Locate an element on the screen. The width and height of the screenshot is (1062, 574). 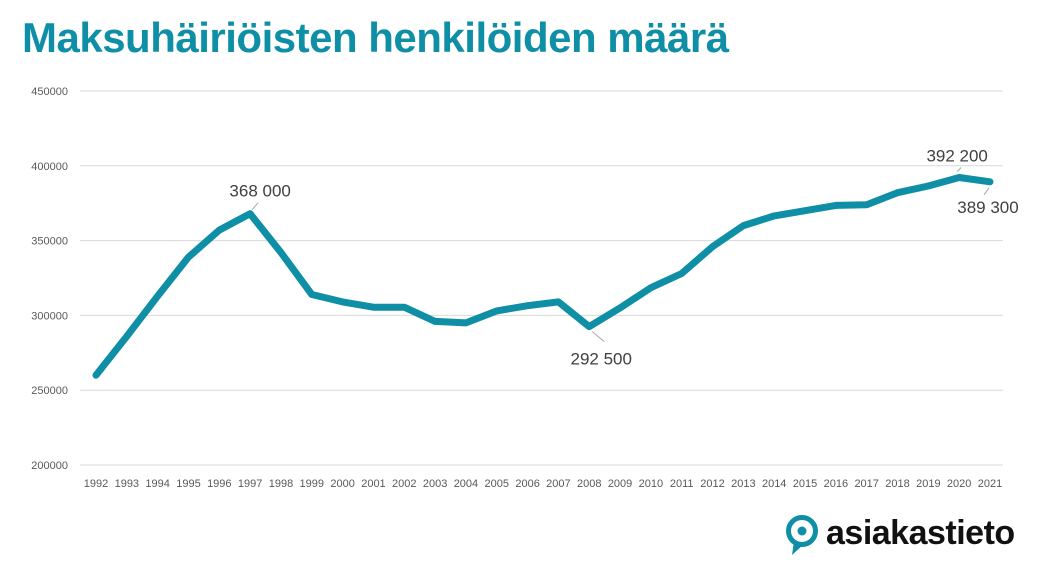
y-tick-label: 300000 is located at coordinates (49, 316).